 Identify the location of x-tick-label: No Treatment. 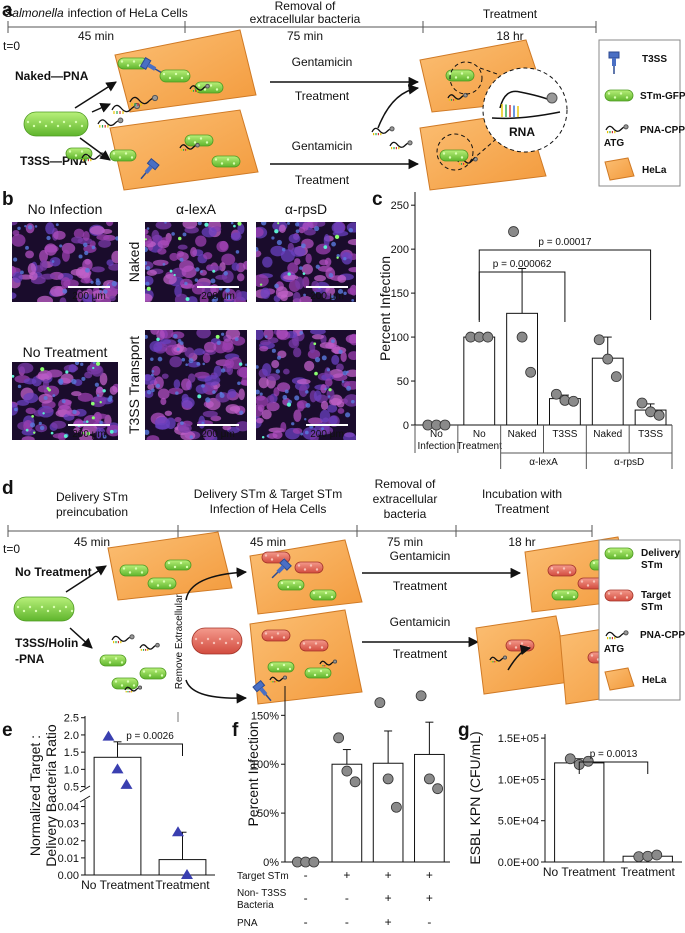
(579, 872).